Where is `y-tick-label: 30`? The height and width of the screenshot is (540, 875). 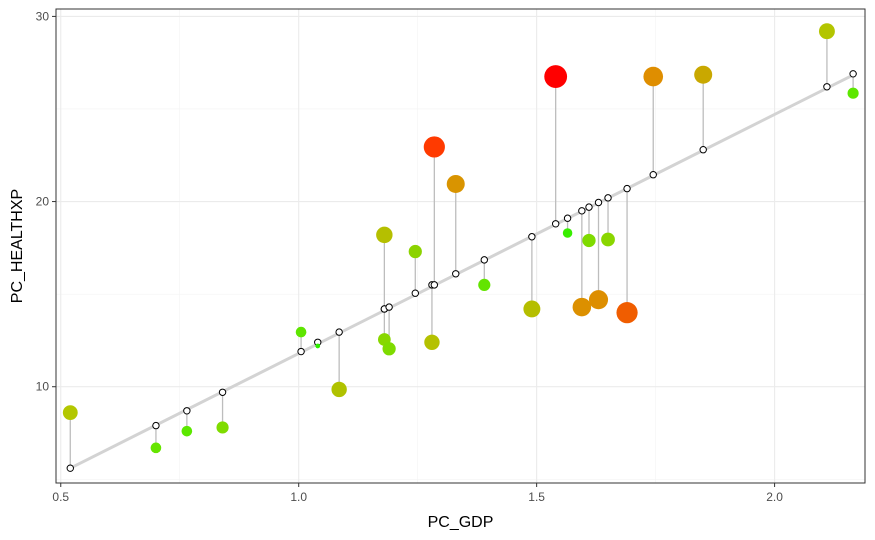 y-tick-label: 30 is located at coordinates (43, 16).